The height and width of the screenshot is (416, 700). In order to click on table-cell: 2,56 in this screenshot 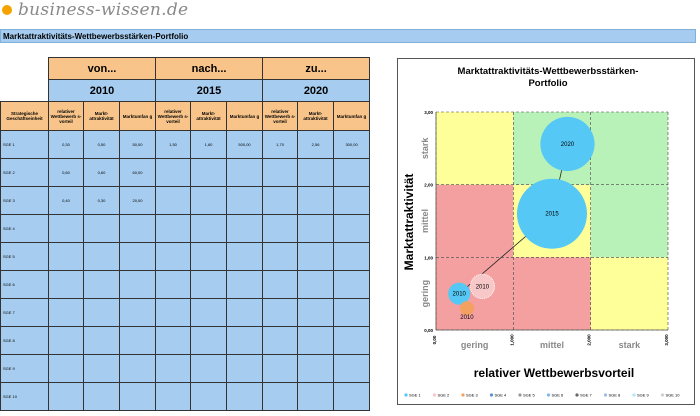, I will do `click(316, 144)`.